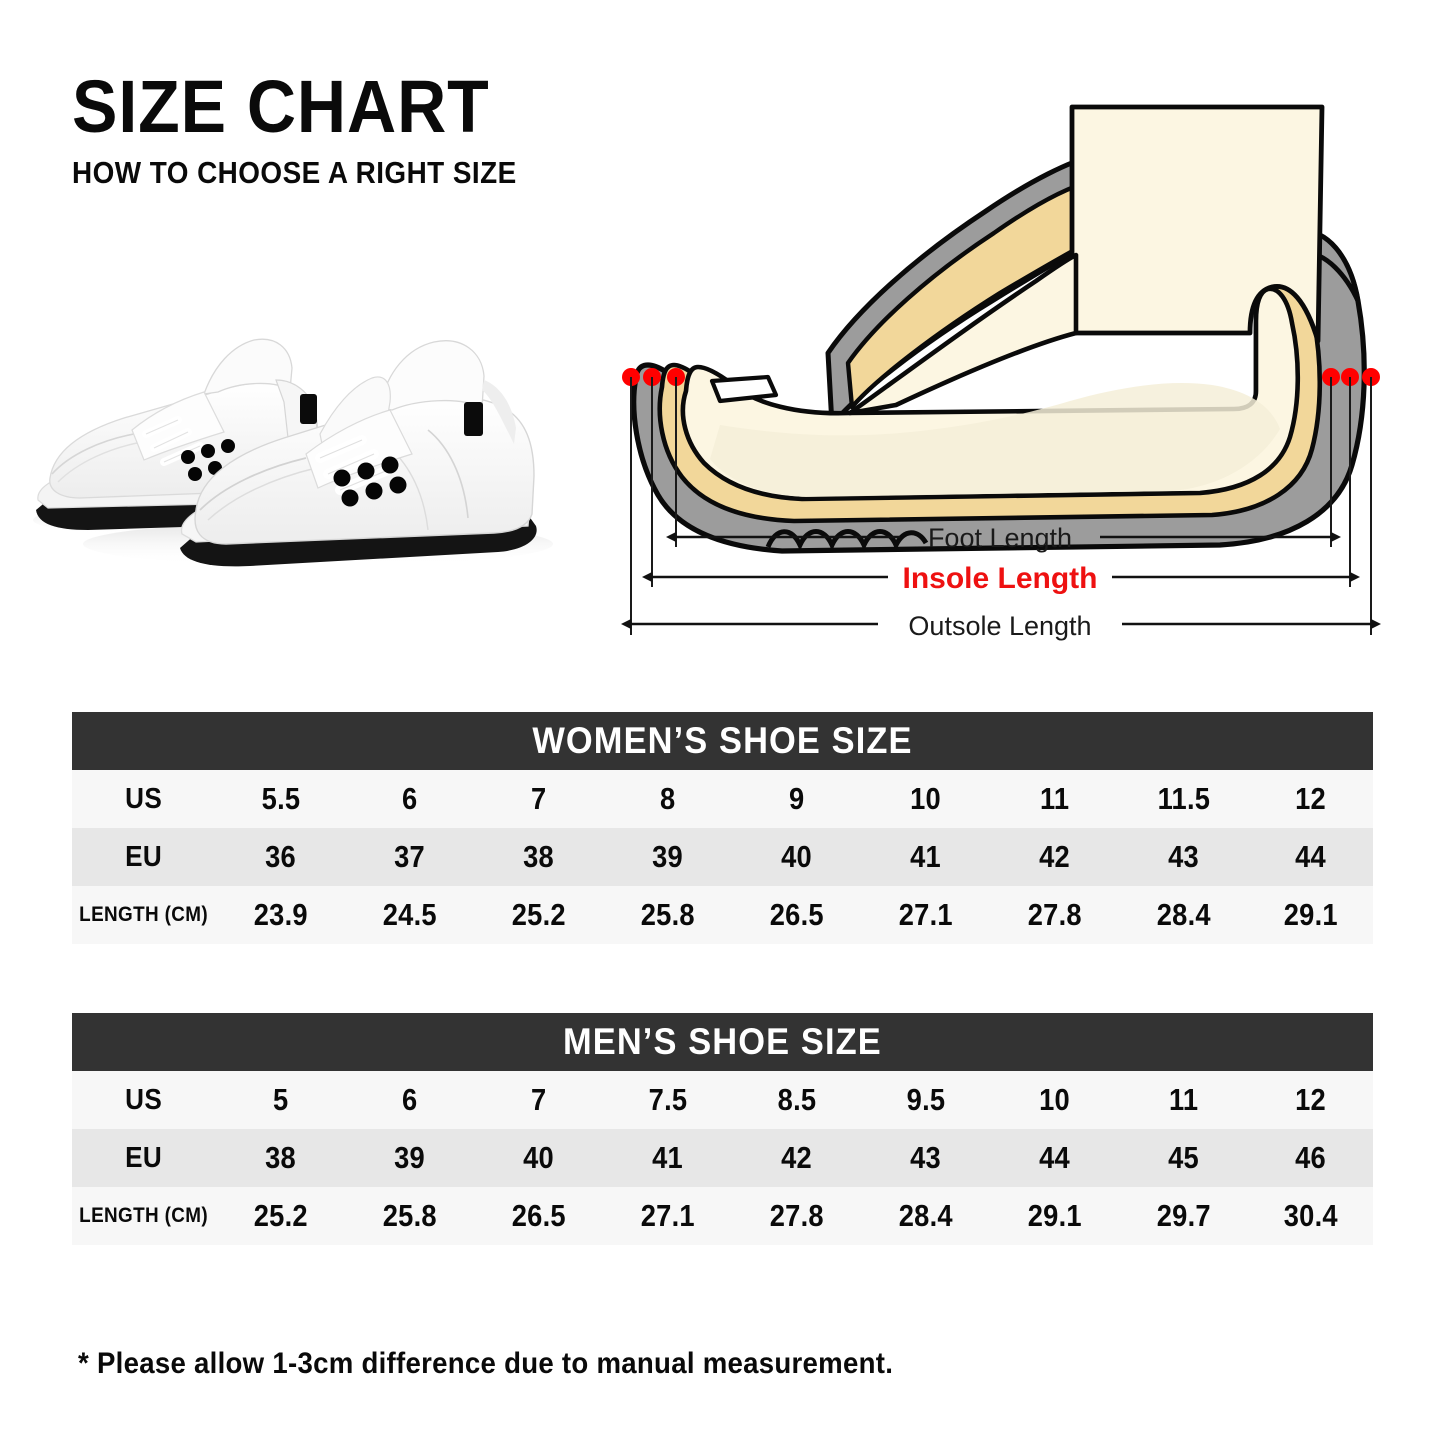 This screenshot has width=1445, height=1445. Describe the element at coordinates (358, 453) in the screenshot. I see `sneaker-front` at that location.